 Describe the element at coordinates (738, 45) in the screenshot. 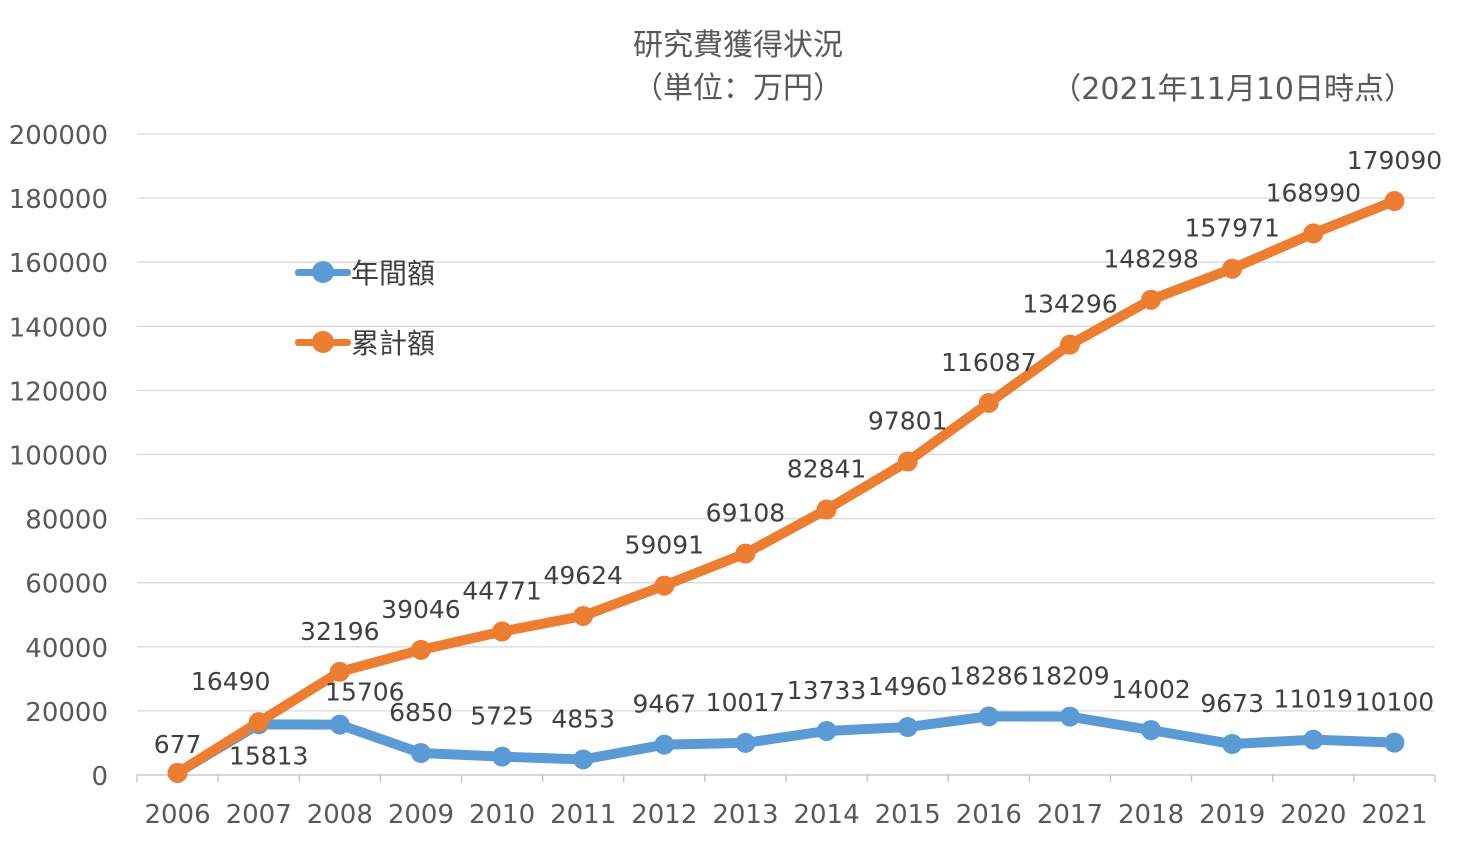

I see `chart-title: 研究費獲得状況` at that location.